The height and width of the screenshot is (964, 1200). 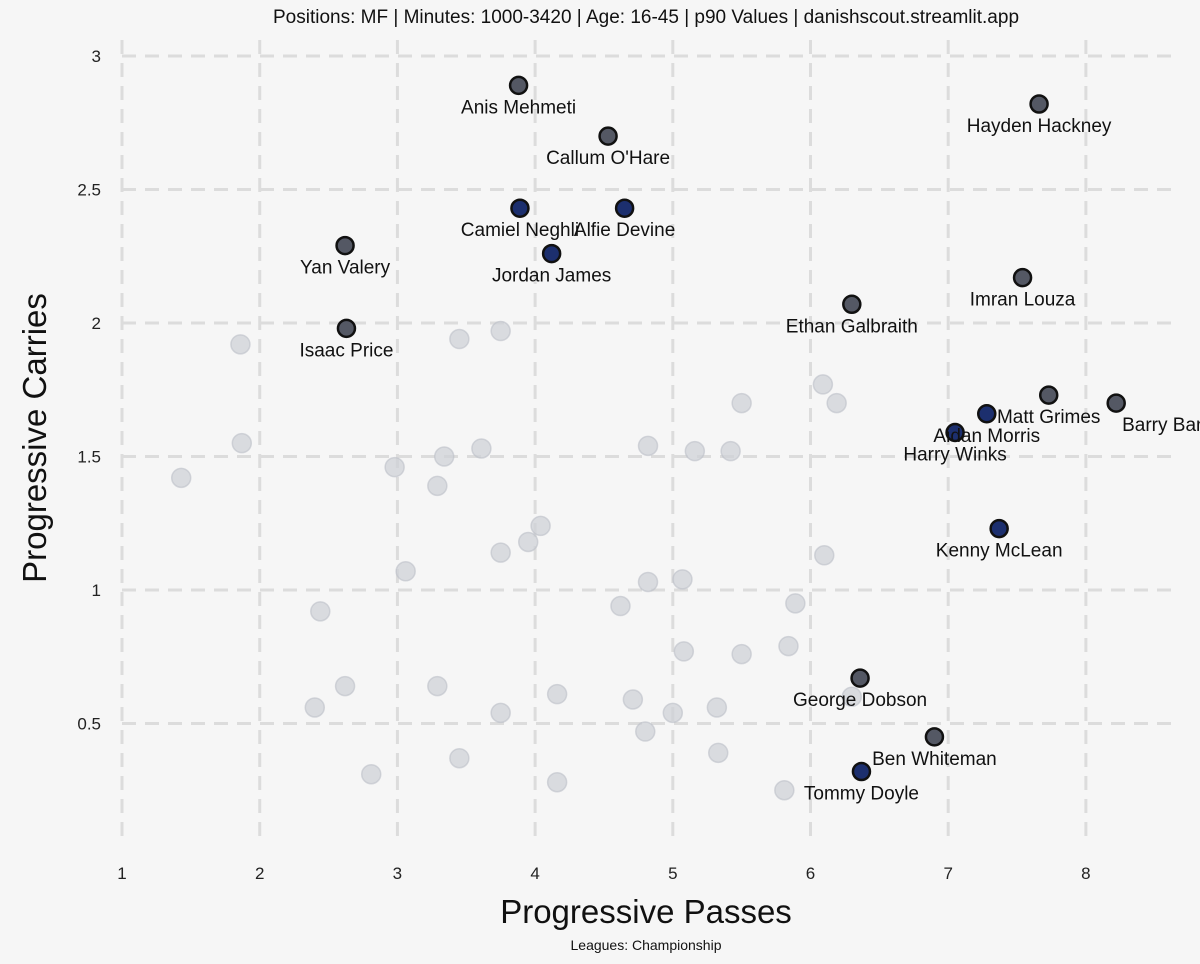 I want to click on player-label: Anis Mehmeti, so click(x=518, y=107).